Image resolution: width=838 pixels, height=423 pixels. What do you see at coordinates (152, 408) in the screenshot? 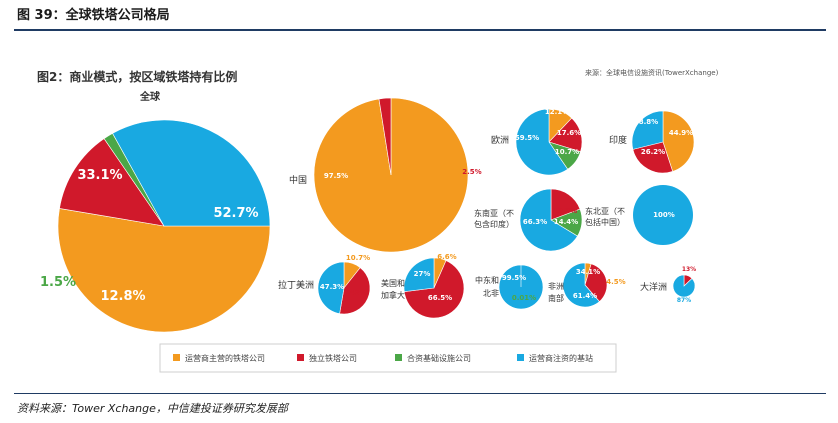
I see `source-note: 资料来源：Tower Xchange，中信建投证券研究发展部` at bounding box center [152, 408].